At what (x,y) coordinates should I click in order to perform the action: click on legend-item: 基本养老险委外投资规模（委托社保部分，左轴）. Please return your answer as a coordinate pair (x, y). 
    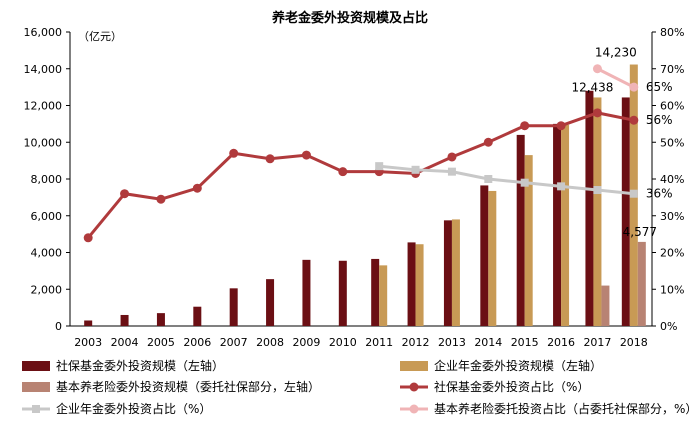
    Looking at the image, I should click on (171, 386).